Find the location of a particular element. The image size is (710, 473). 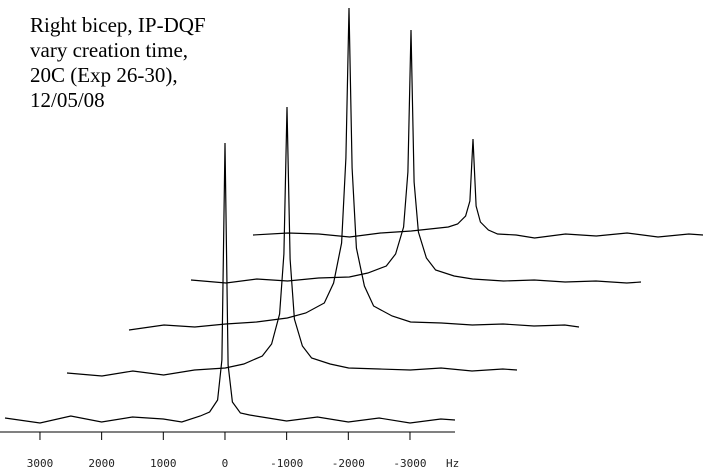

title-line: 20C (Exp 26-30), is located at coordinates (104, 75).